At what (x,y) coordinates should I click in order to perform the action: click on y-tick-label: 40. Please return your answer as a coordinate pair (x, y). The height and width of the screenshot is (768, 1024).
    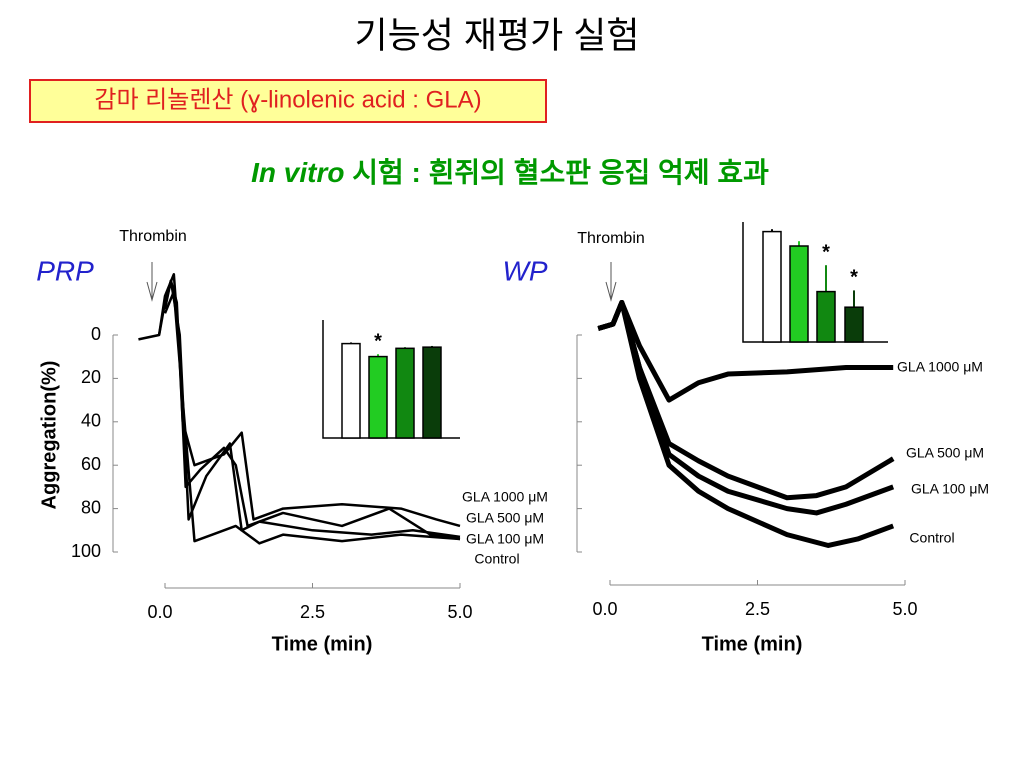
    Looking at the image, I should click on (91, 421).